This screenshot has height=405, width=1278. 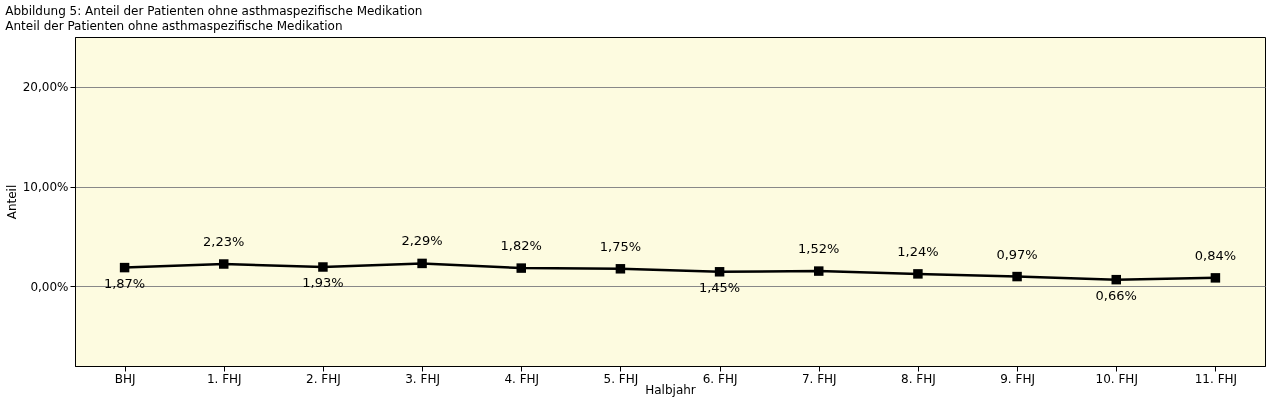 What do you see at coordinates (670, 389) in the screenshot?
I see `x-axis-title: Halbjahr` at bounding box center [670, 389].